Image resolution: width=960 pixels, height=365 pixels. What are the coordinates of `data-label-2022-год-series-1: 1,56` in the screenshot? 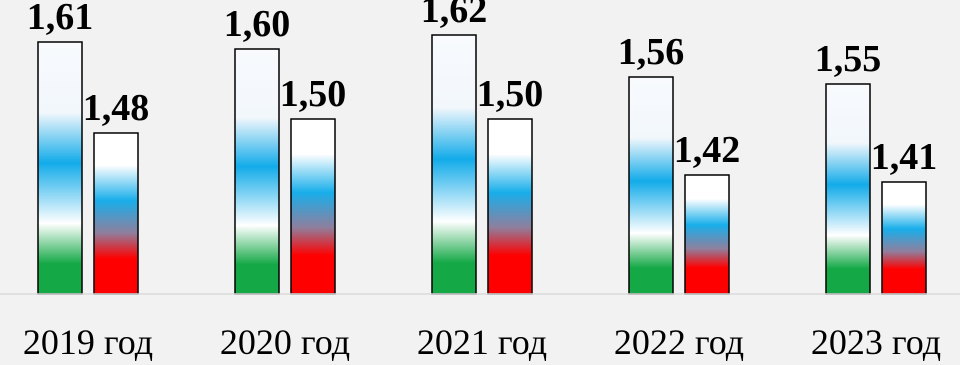 It's located at (651, 52).